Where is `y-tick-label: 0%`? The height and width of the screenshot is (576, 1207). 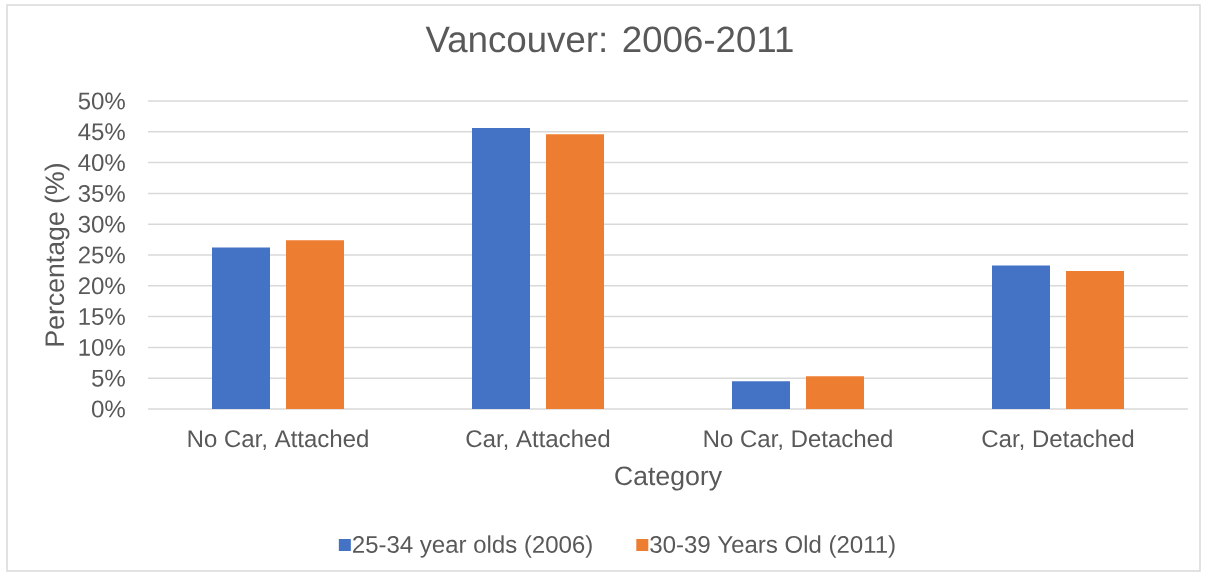 y-tick-label: 0% is located at coordinates (108, 409).